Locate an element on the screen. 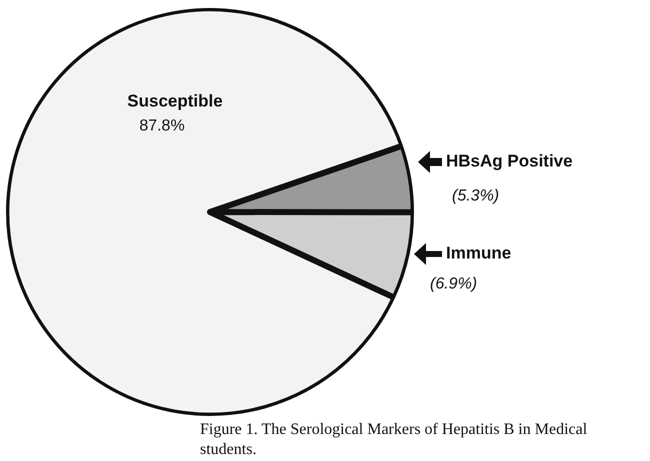  slice-label: Immune is located at coordinates (479, 253).